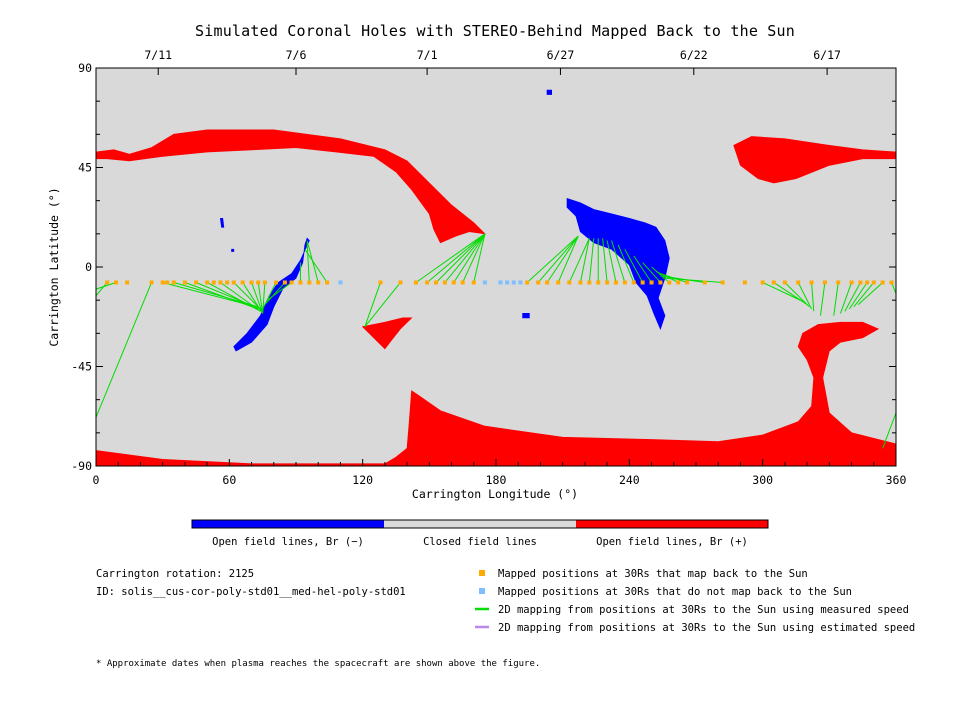 The height and width of the screenshot is (720, 960). Describe the element at coordinates (896, 480) in the screenshot. I see `x-tick-label-360: 360` at that location.